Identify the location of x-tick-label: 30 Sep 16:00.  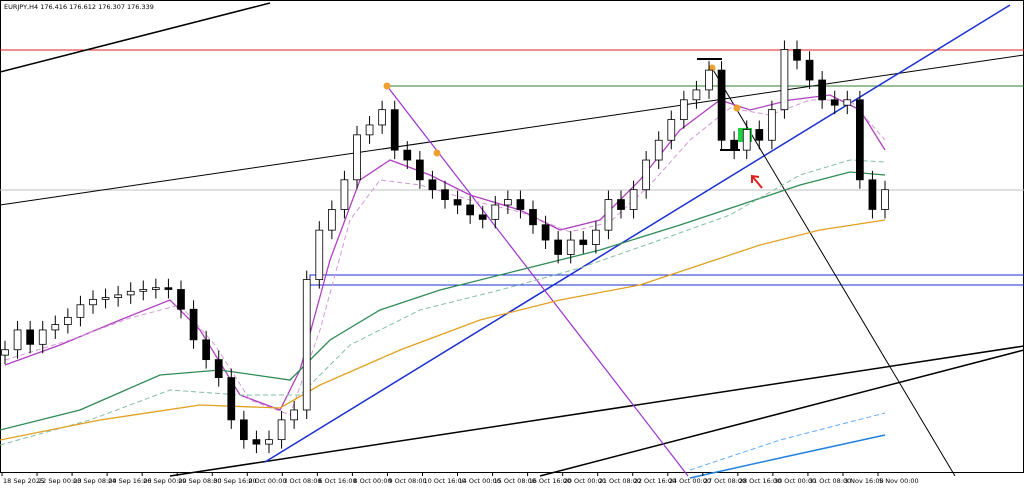
(234, 481).